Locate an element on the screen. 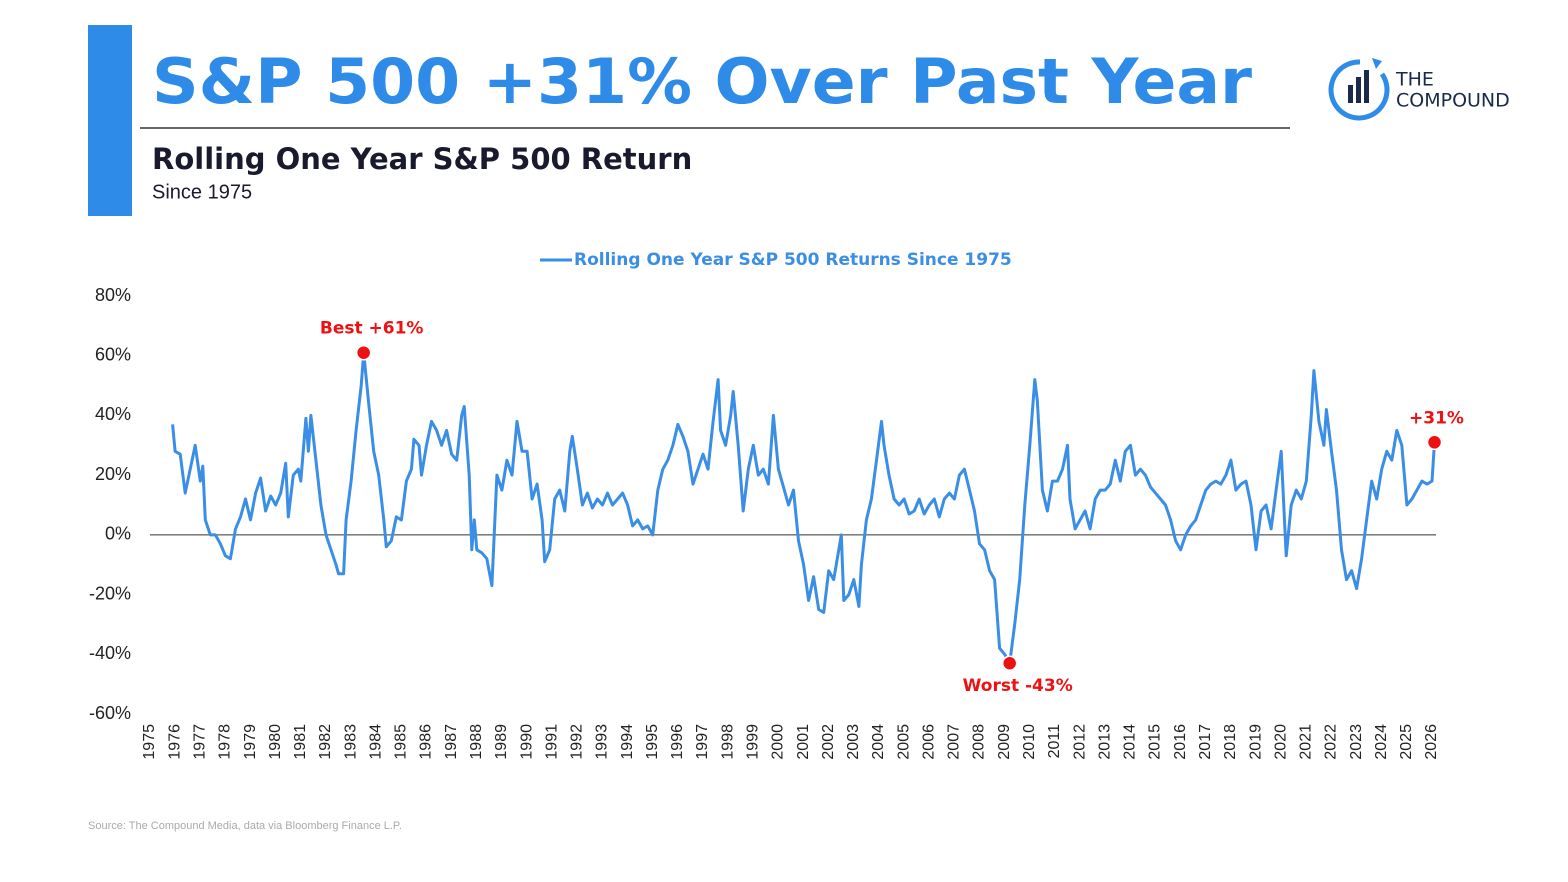 Image resolution: width=1568 pixels, height=882 pixels. x-tick-label: 2010 is located at coordinates (1029, 742).